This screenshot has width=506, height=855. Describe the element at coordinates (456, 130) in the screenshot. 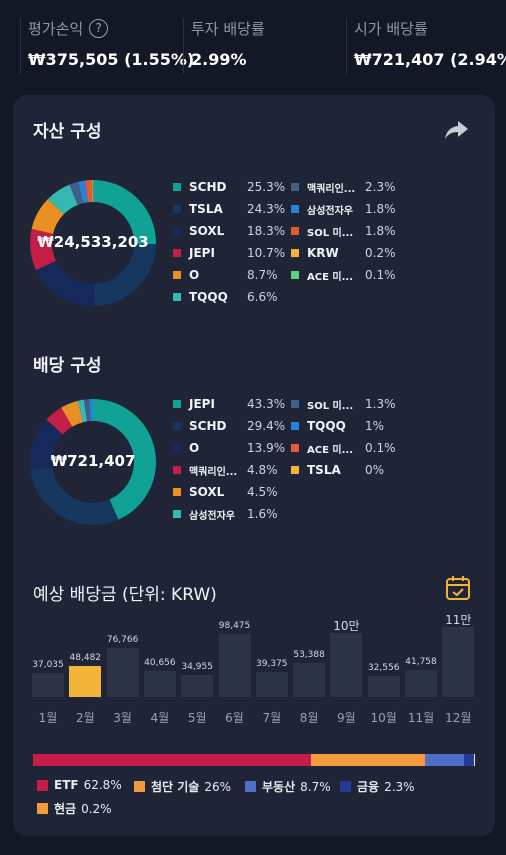

I see `share-icon` at that location.